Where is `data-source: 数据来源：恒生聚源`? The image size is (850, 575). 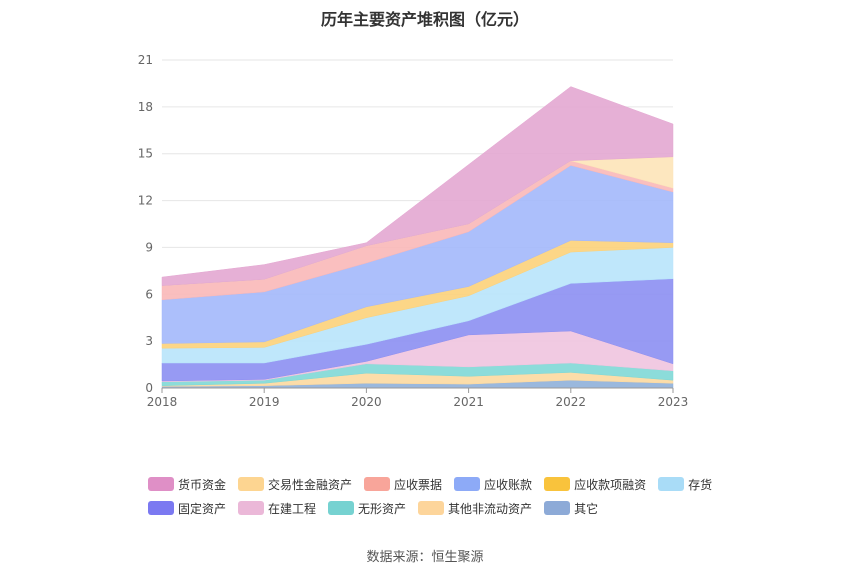 data-source: 数据来源：恒生聚源 is located at coordinates (425, 557).